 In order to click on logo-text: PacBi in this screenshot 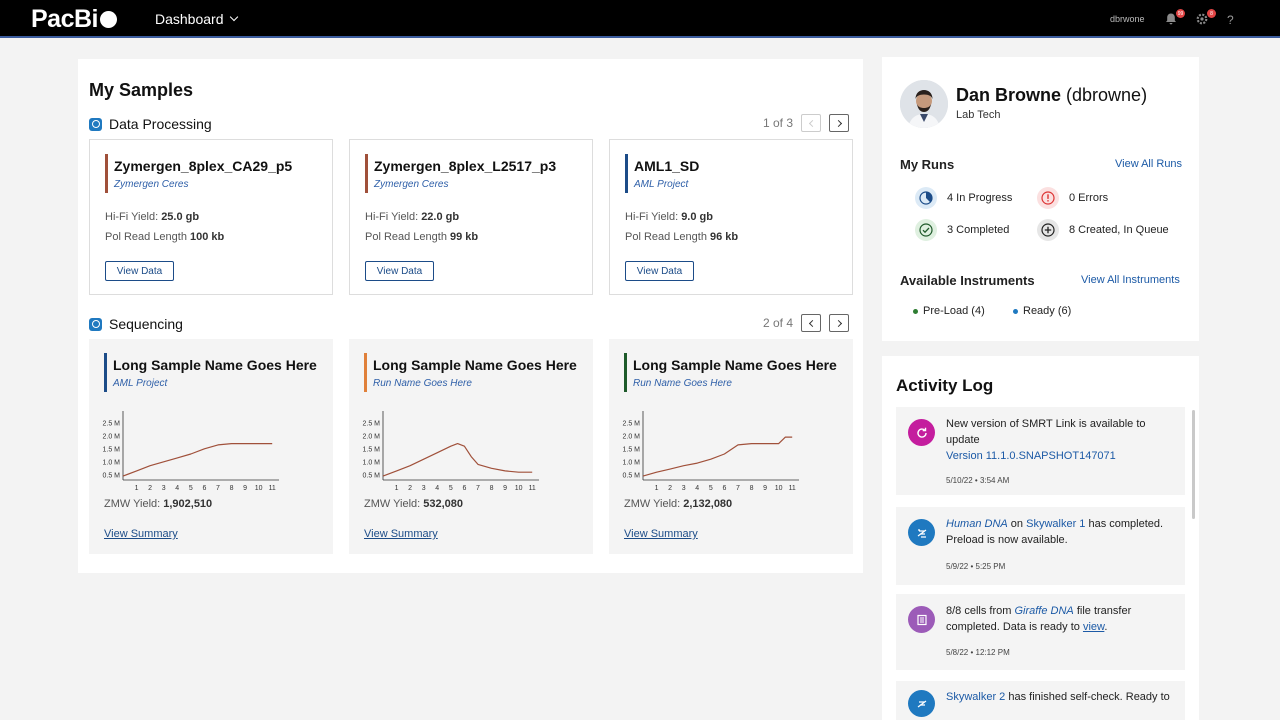, I will do `click(64, 18)`.